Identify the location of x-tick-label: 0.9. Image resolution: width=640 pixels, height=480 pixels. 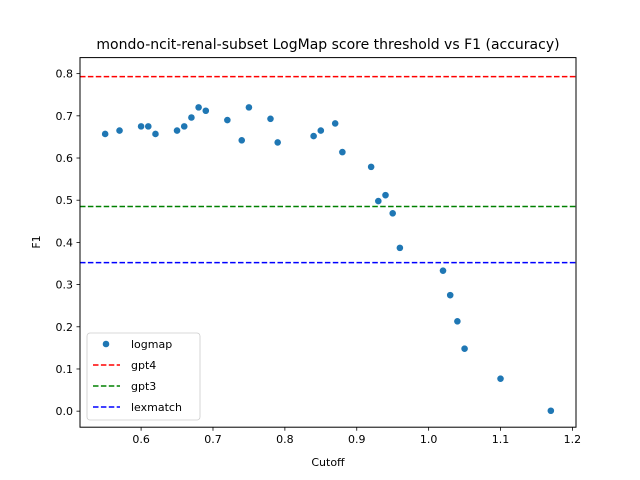
(357, 439).